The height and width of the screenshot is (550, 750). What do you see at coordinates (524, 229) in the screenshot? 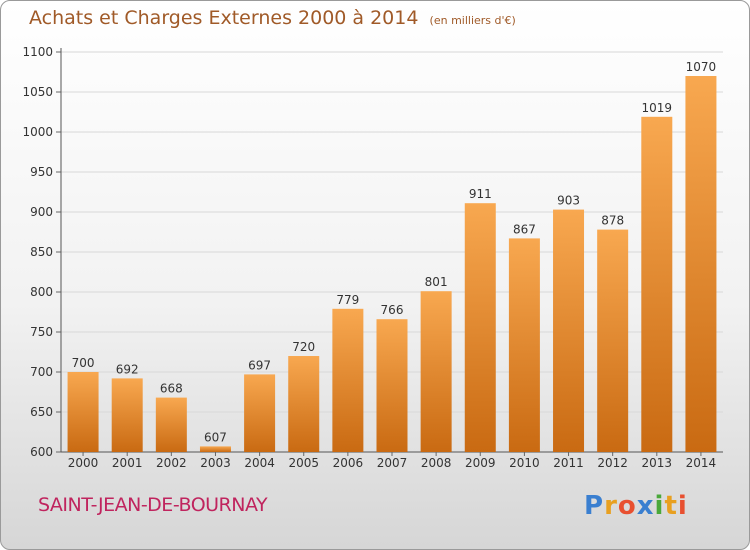
I see `data-label: 867` at bounding box center [524, 229].